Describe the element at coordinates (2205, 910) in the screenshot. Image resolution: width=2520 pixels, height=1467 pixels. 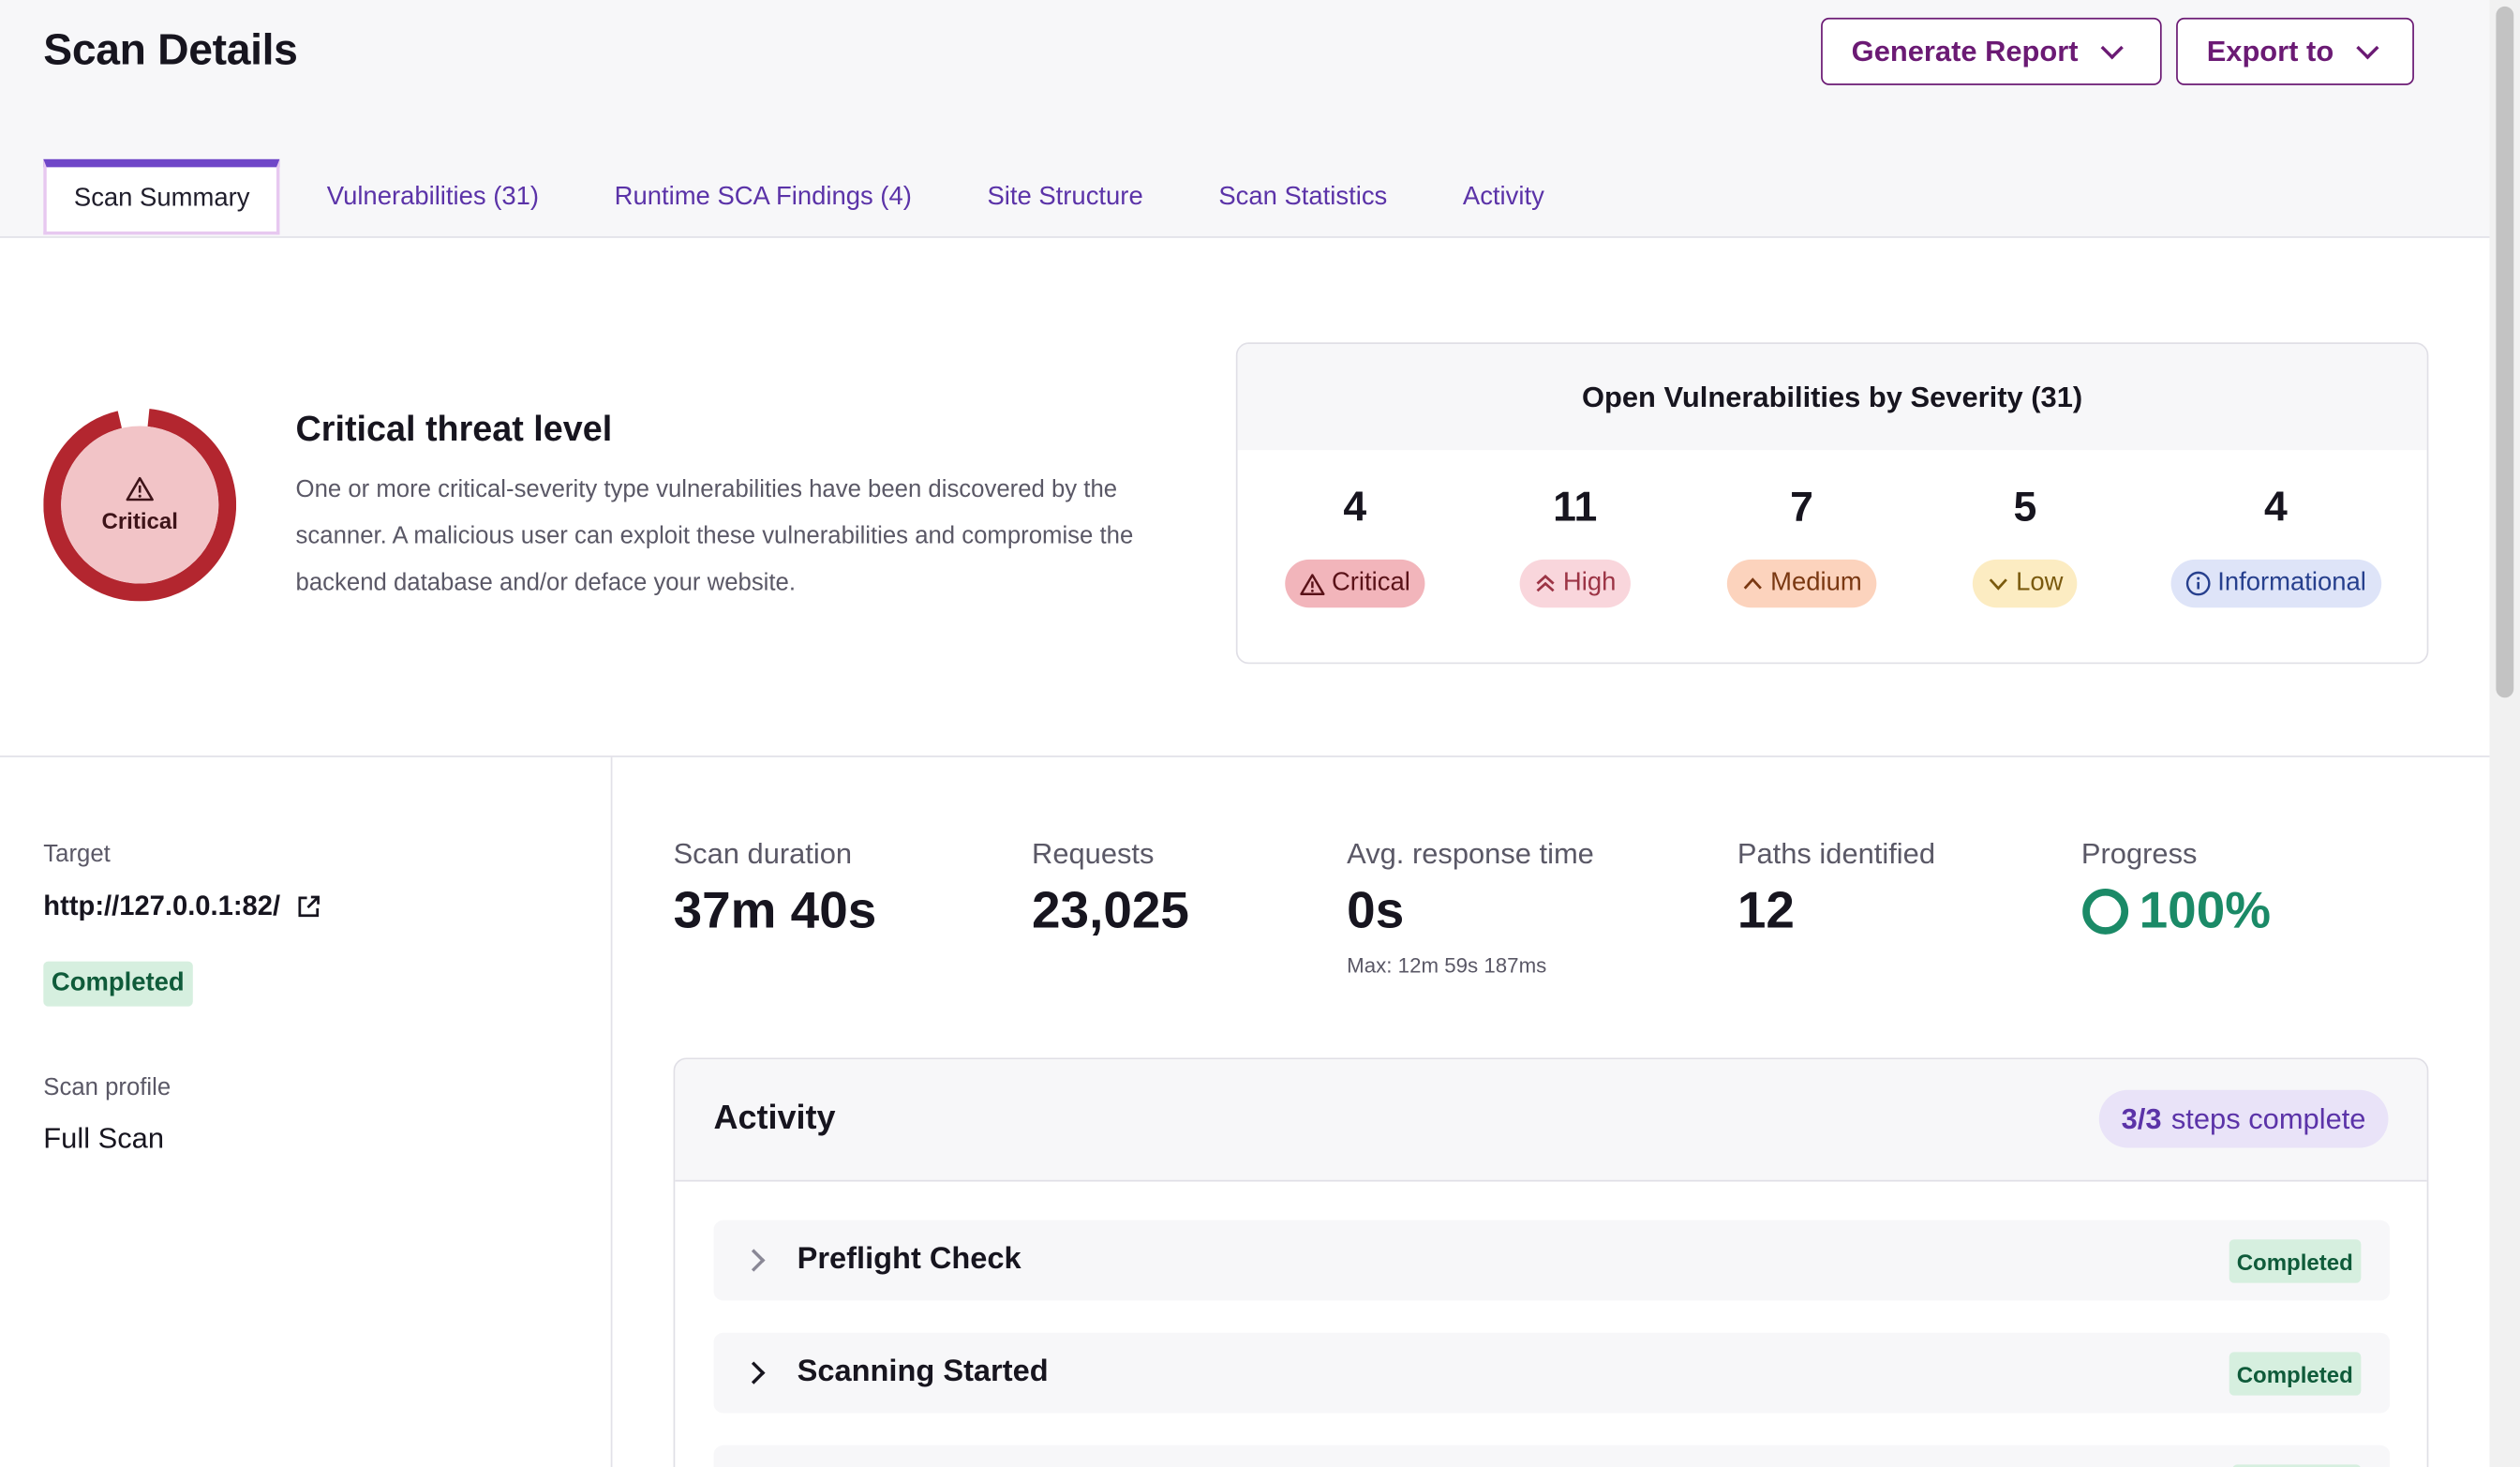
I see `progress-value: 100%` at that location.